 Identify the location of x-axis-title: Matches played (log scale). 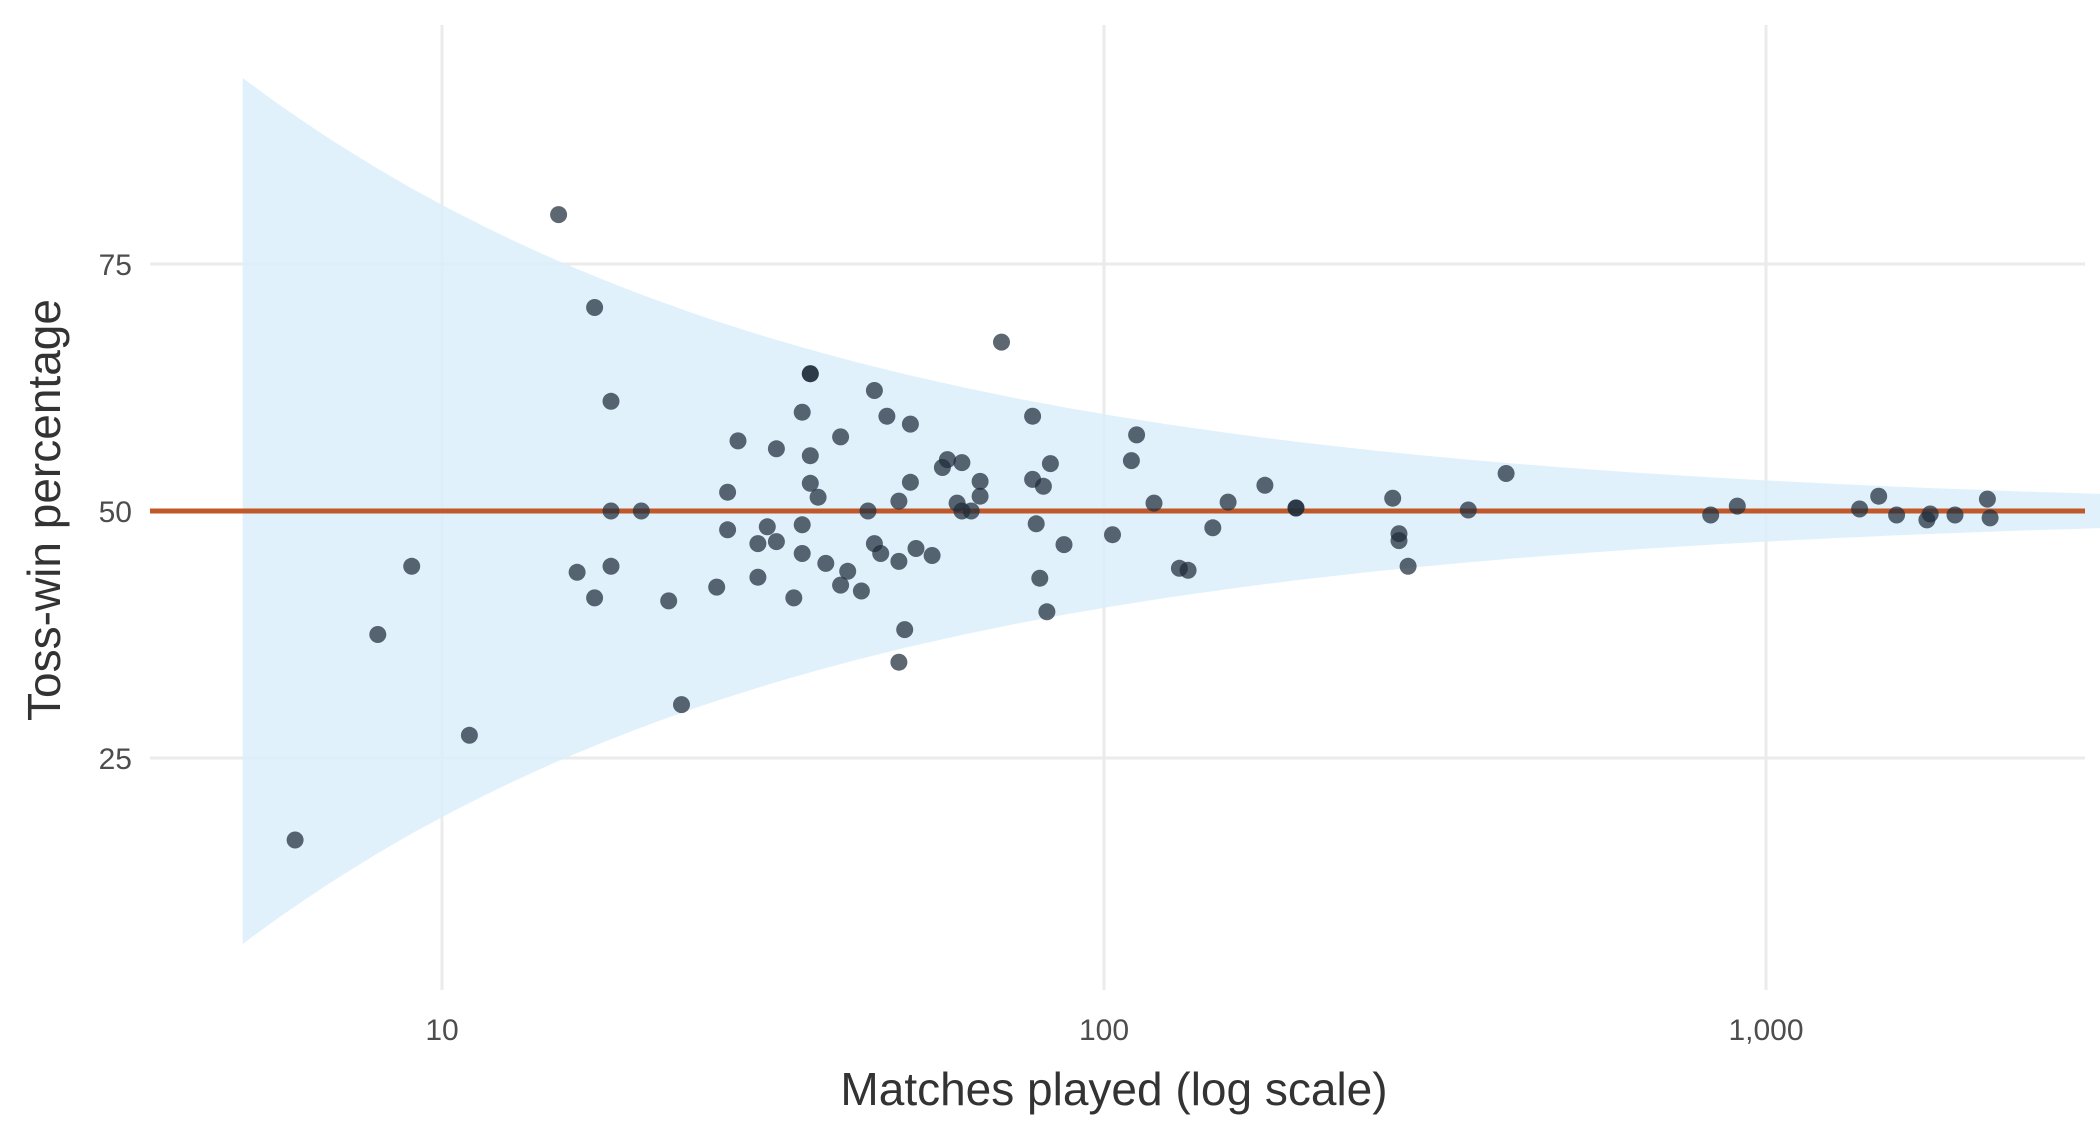
(1113, 1089).